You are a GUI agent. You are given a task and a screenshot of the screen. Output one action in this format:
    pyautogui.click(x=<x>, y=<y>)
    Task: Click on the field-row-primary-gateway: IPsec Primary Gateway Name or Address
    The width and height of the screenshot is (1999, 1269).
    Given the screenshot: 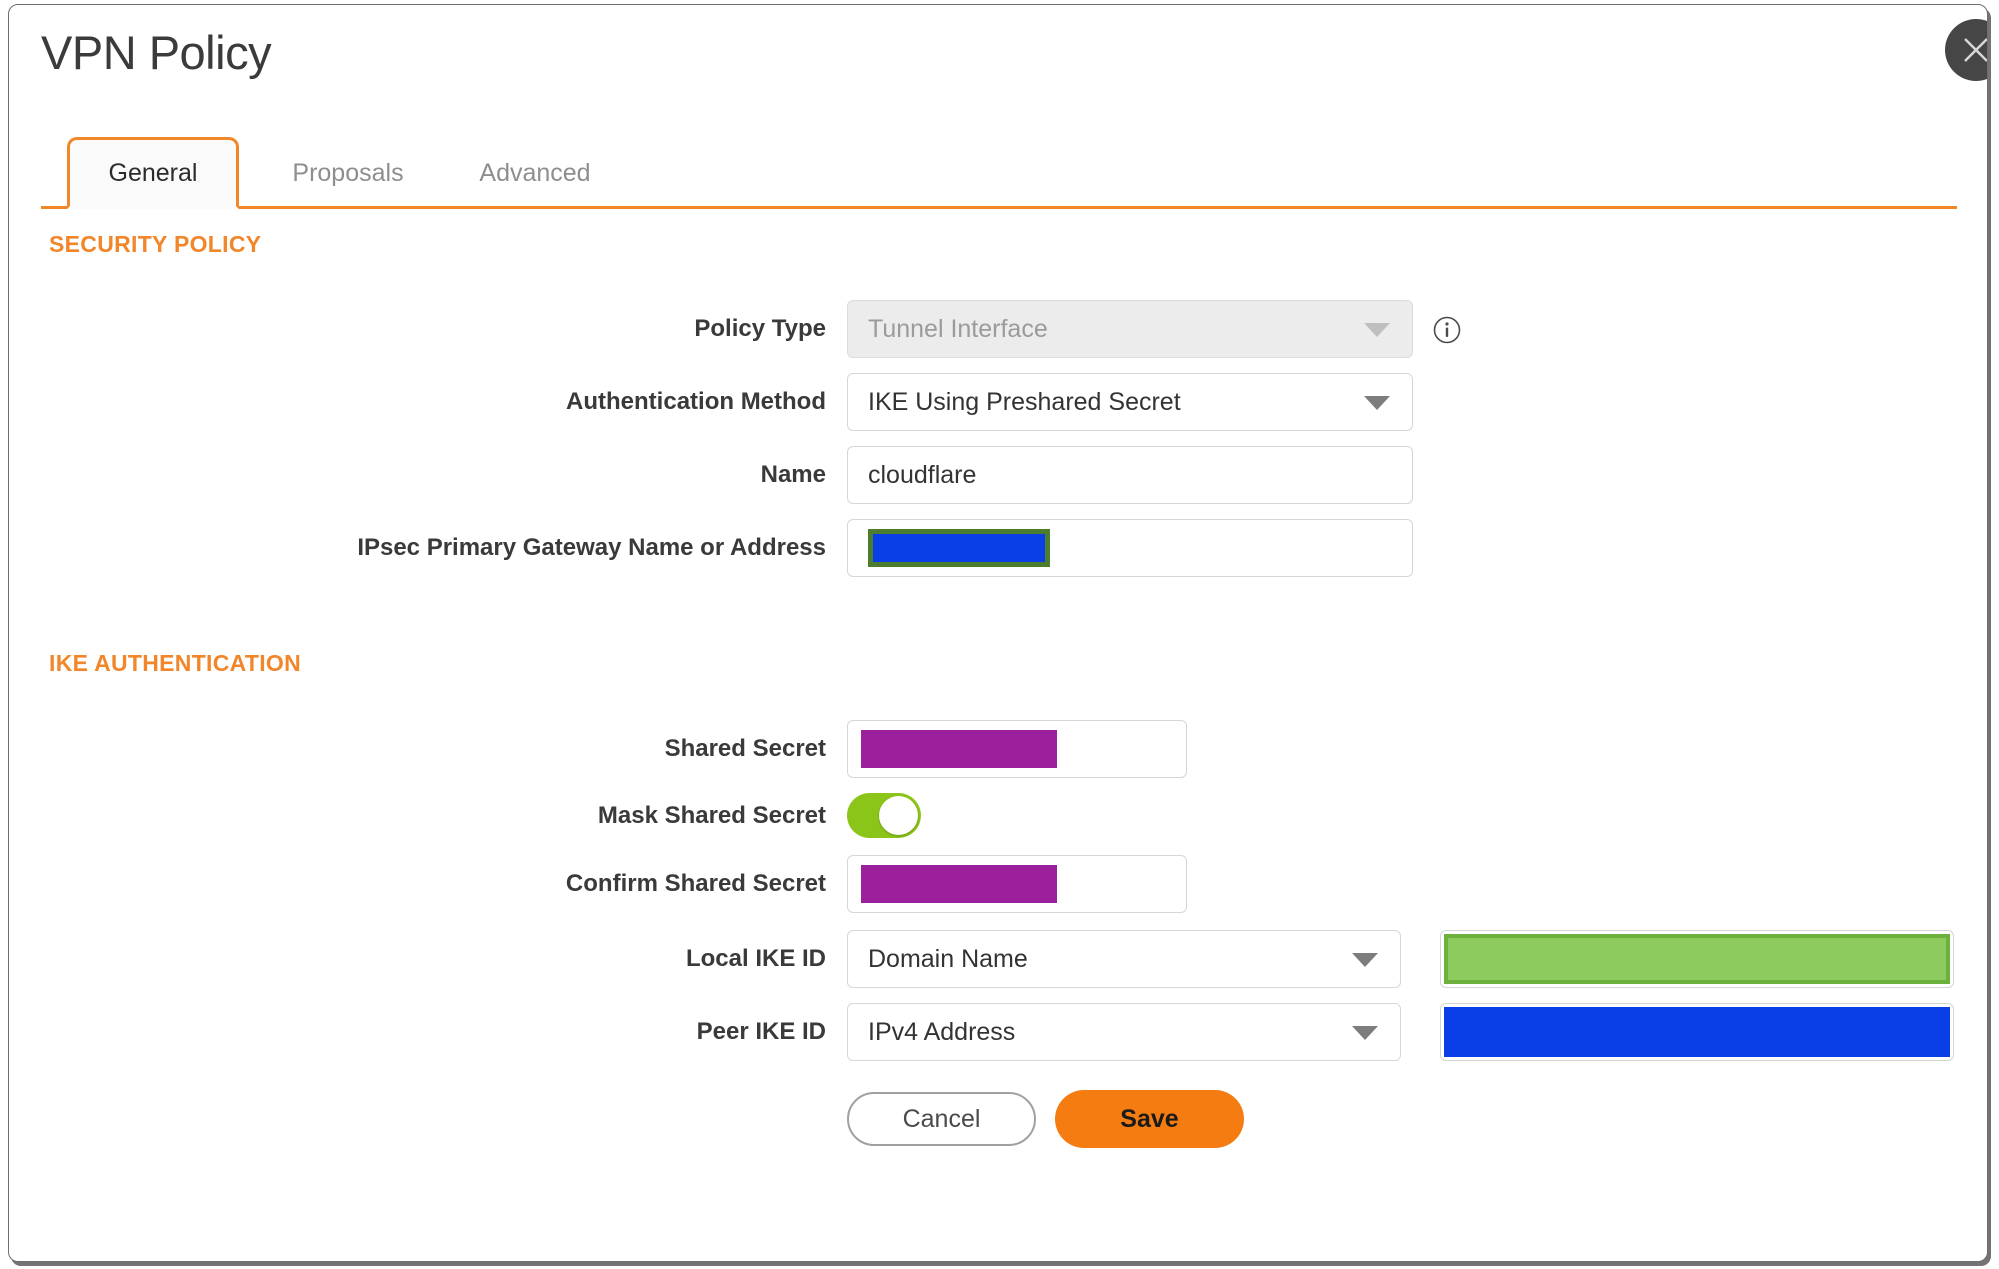 What is the action you would take?
    pyautogui.click(x=998, y=548)
    